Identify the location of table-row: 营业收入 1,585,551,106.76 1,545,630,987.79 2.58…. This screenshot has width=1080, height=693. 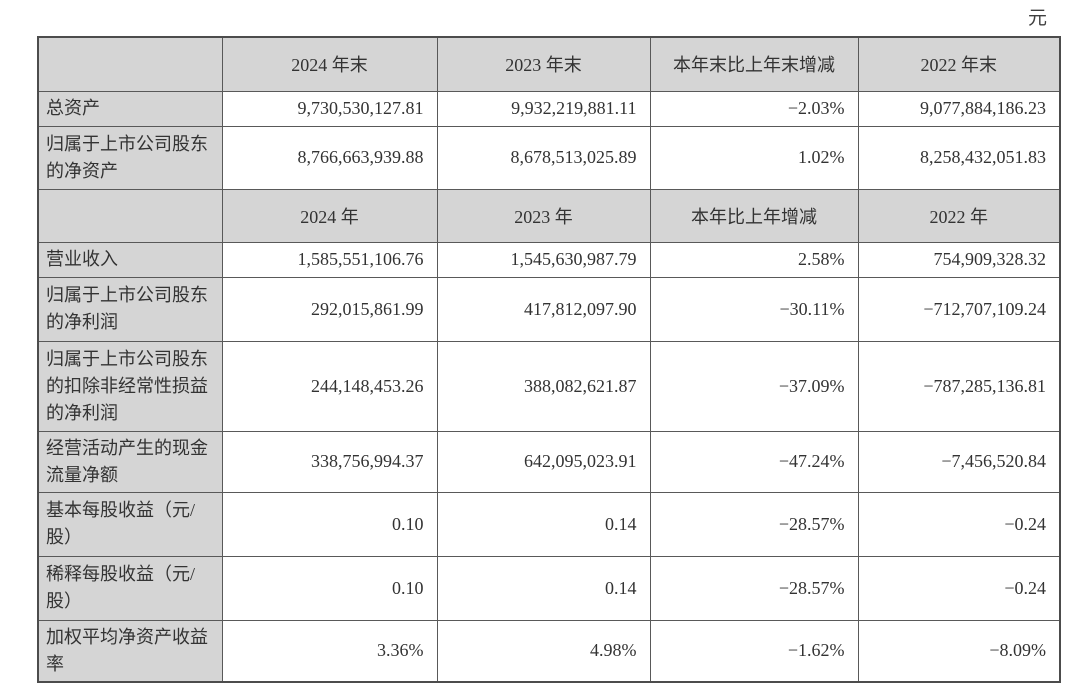
(549, 259).